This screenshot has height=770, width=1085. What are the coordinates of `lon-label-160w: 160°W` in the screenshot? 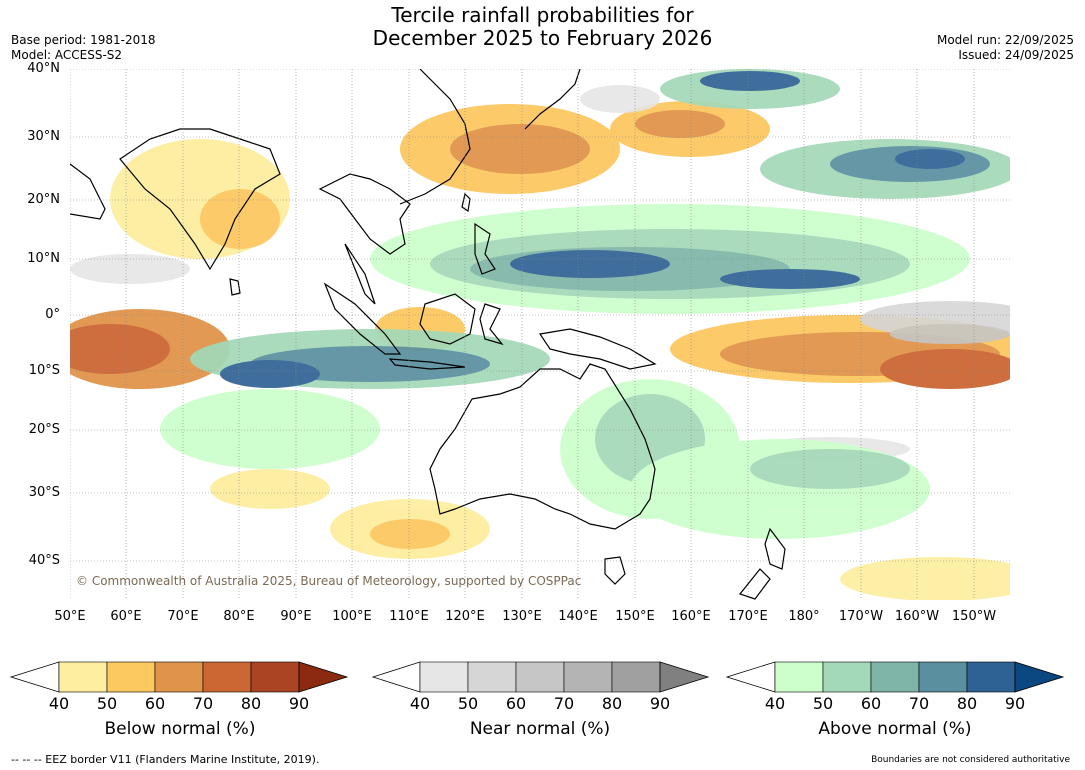 It's located at (917, 616).